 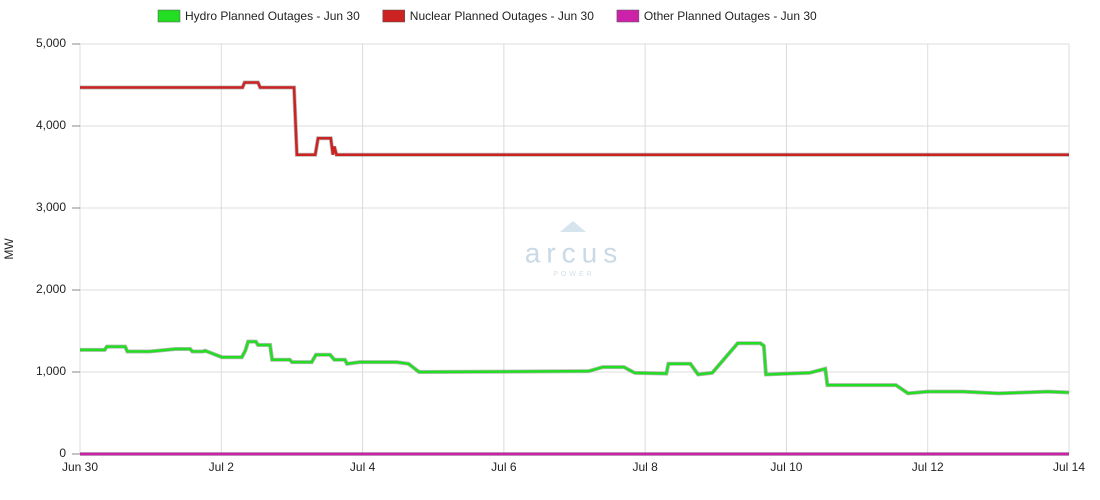 What do you see at coordinates (9, 249) in the screenshot?
I see `y-axis-label: MW` at bounding box center [9, 249].